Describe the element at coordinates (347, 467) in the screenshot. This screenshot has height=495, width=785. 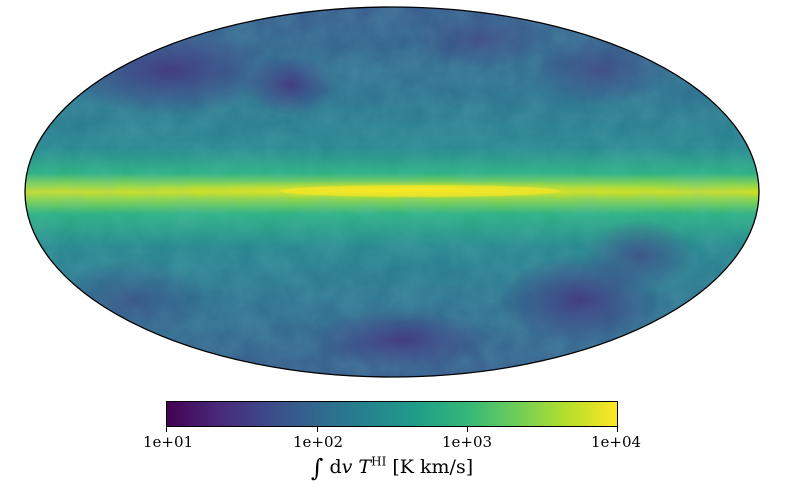
I see `label-v: v` at that location.